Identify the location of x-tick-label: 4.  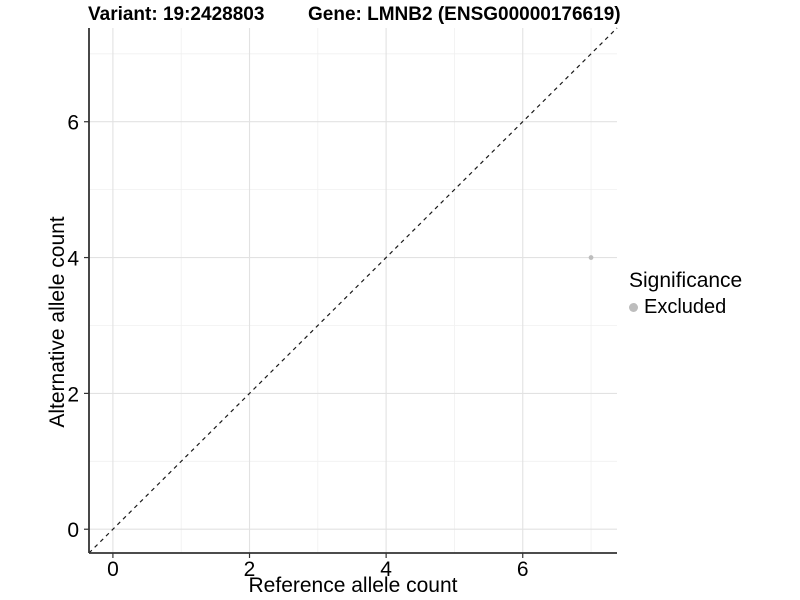
(386, 569).